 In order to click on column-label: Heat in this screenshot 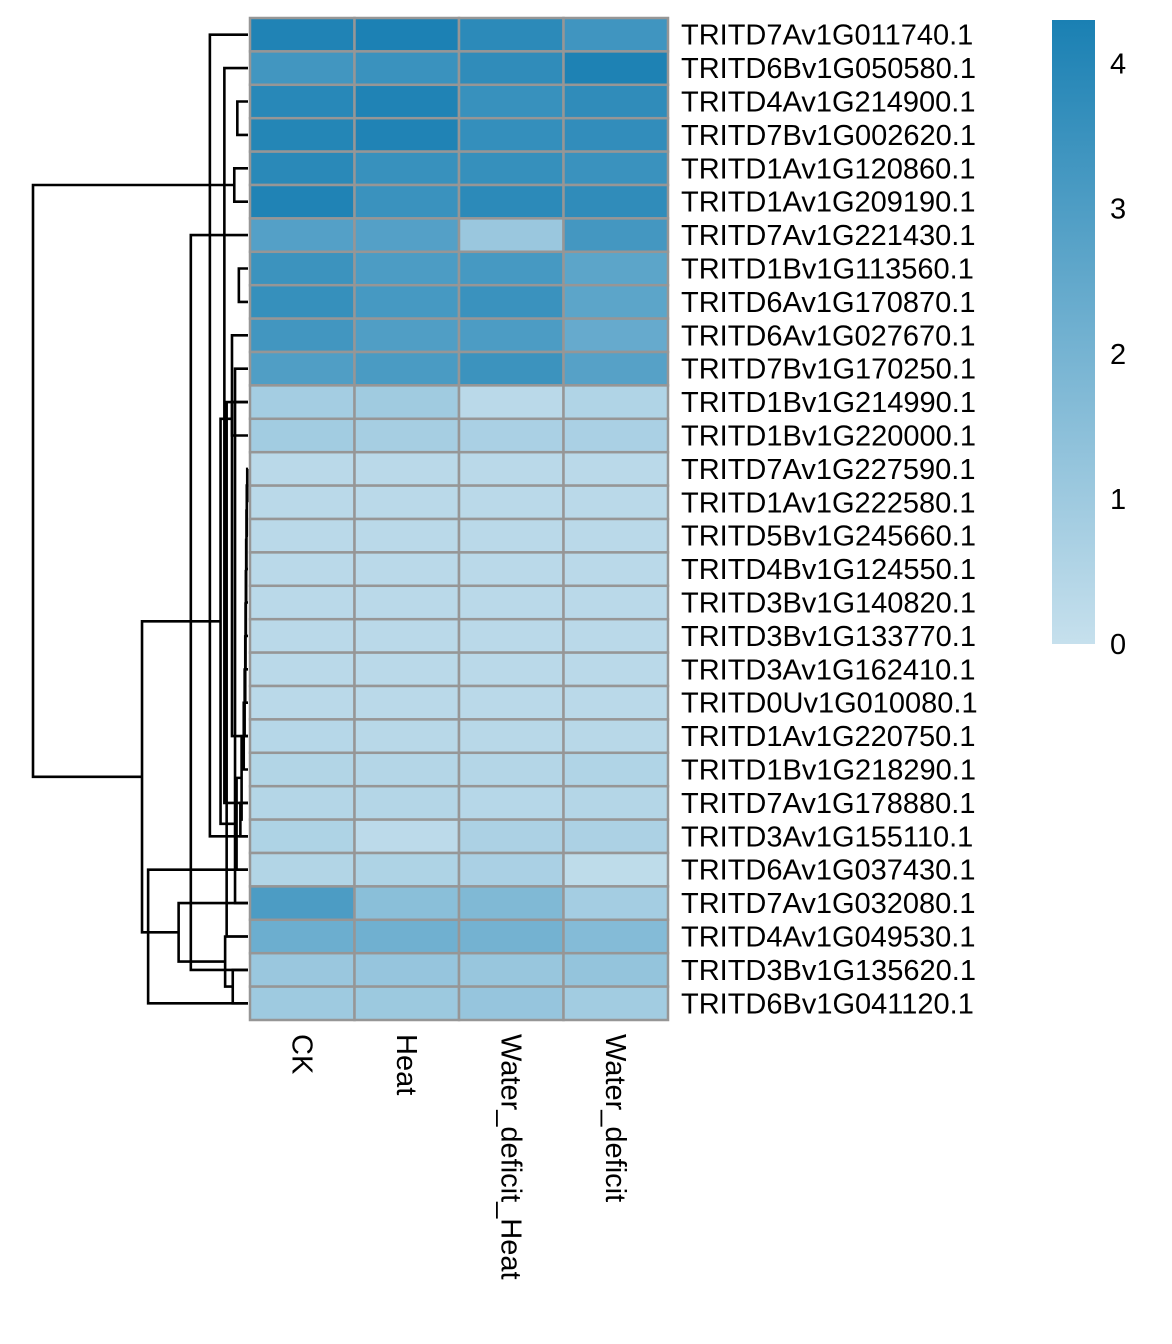, I will do `click(406, 1064)`.